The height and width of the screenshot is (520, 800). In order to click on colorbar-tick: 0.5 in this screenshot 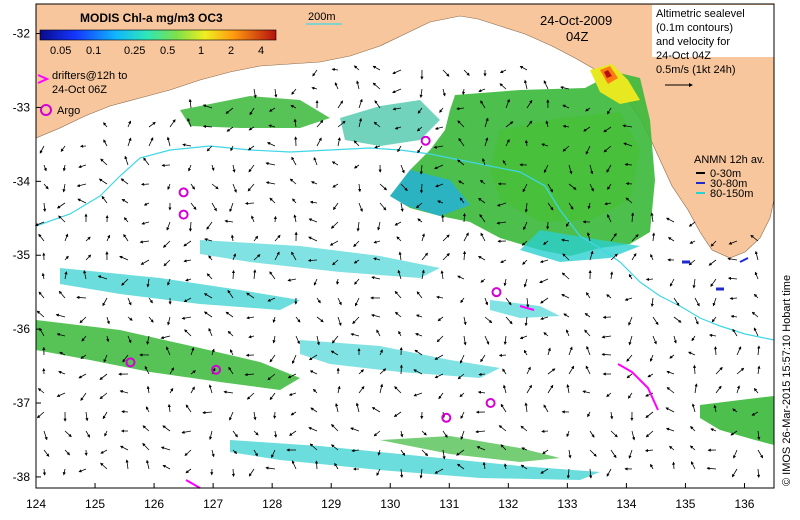, I will do `click(167, 51)`.